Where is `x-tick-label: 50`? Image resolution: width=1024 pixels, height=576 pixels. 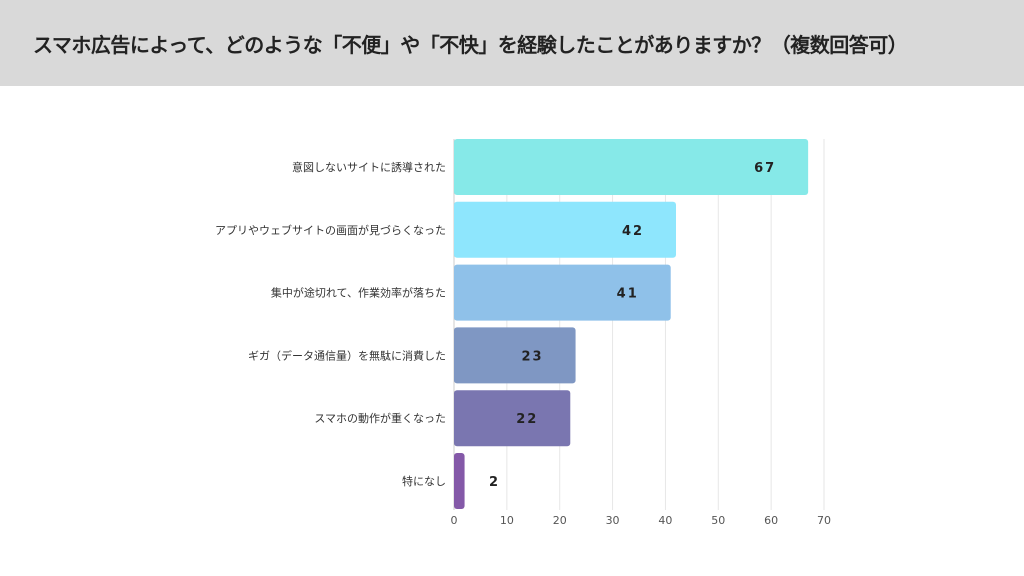
x-tick-label: 50 is located at coordinates (718, 520).